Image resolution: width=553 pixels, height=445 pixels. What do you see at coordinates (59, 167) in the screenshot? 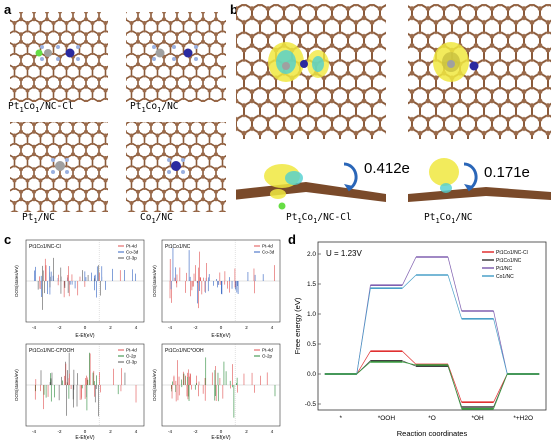
I see `structure-pt1-nc` at bounding box center [59, 167].